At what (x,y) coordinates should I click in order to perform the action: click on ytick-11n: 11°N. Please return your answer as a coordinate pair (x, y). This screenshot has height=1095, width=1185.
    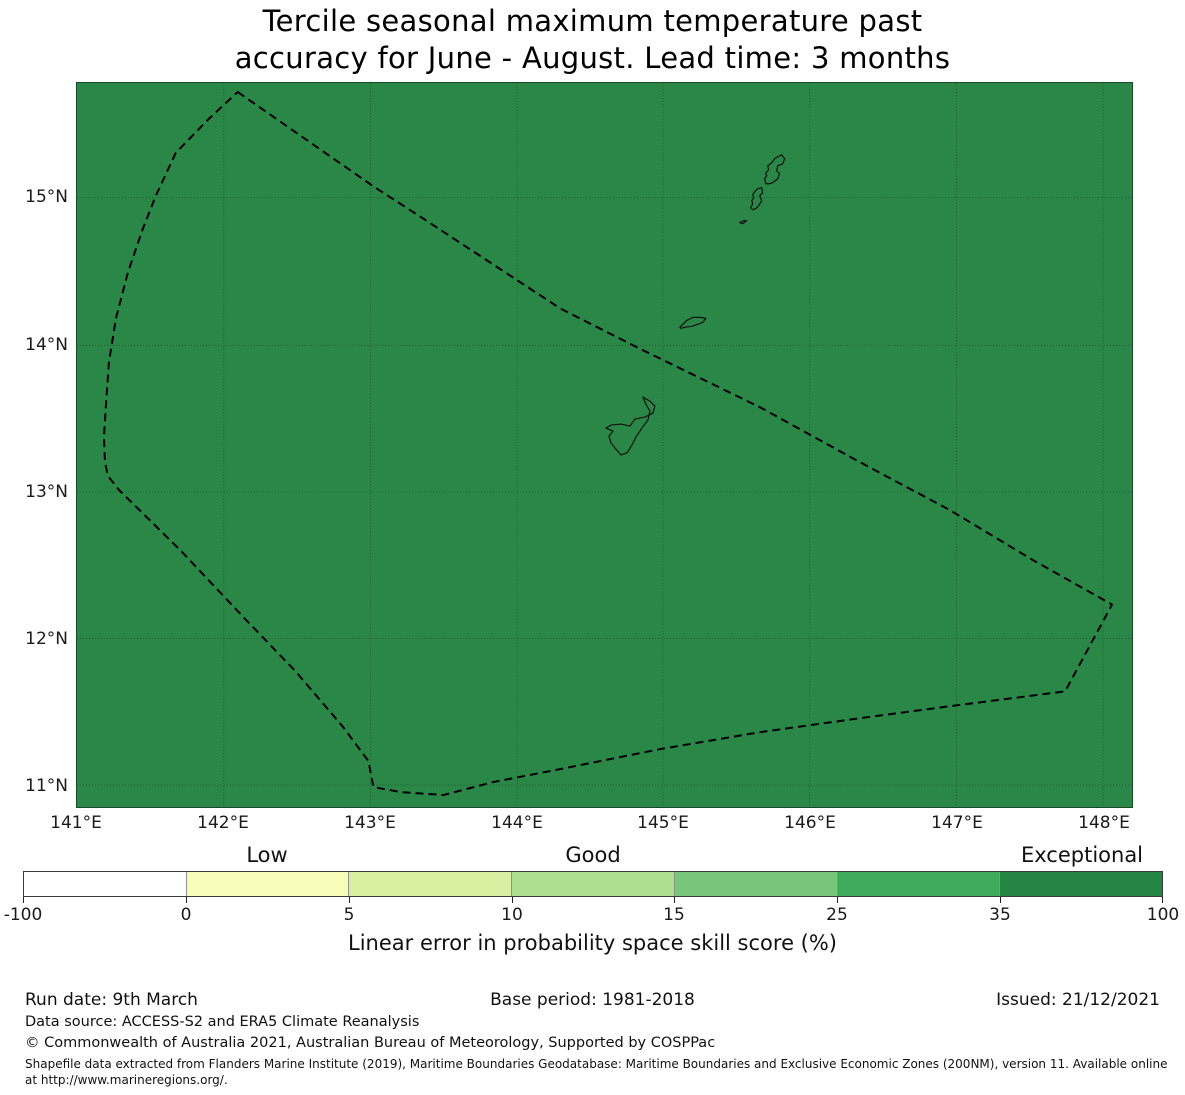
    Looking at the image, I should click on (46, 786).